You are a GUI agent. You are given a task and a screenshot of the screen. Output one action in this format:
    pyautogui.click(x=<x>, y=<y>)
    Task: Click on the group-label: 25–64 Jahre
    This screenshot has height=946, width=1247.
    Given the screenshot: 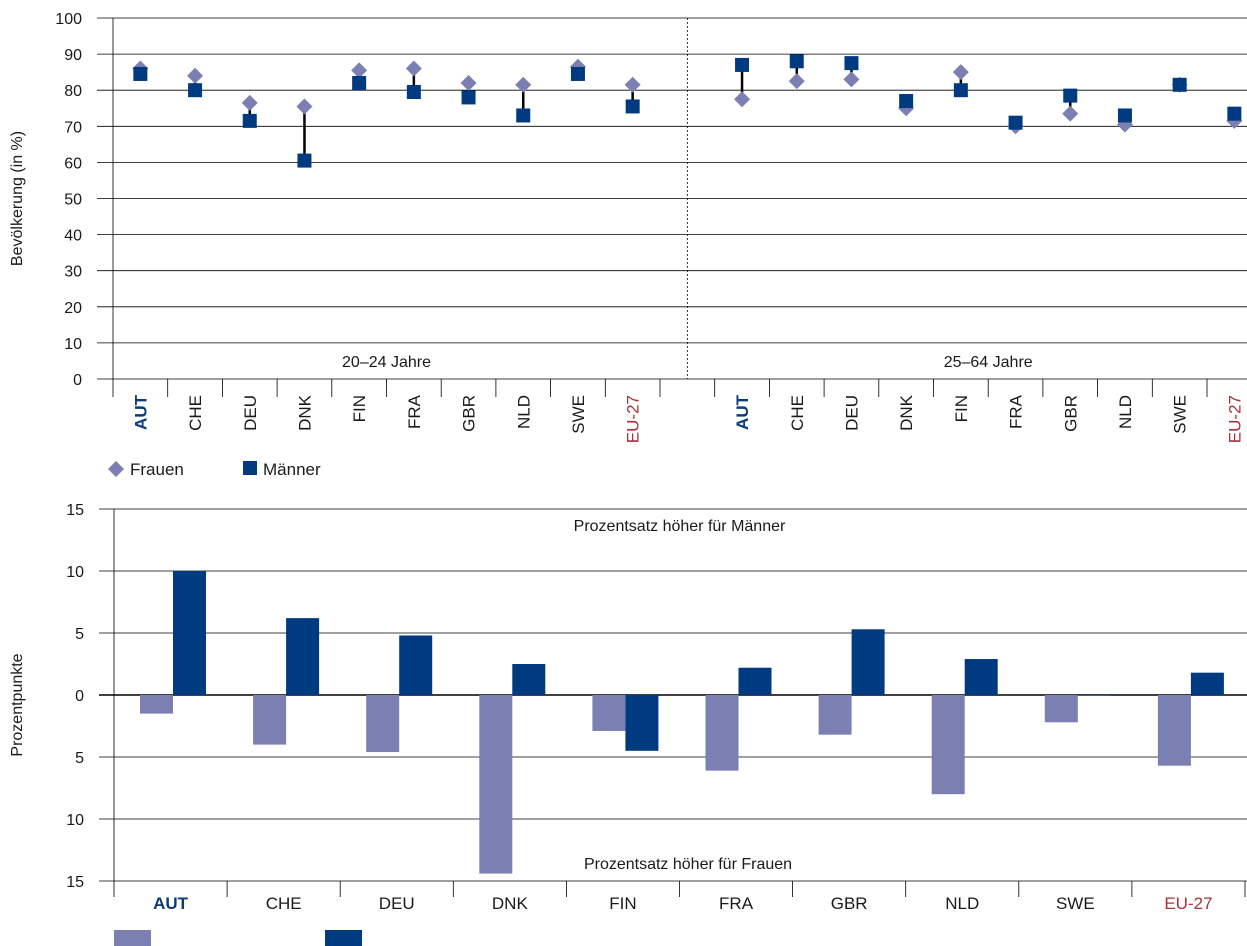 What is the action you would take?
    pyautogui.click(x=988, y=362)
    